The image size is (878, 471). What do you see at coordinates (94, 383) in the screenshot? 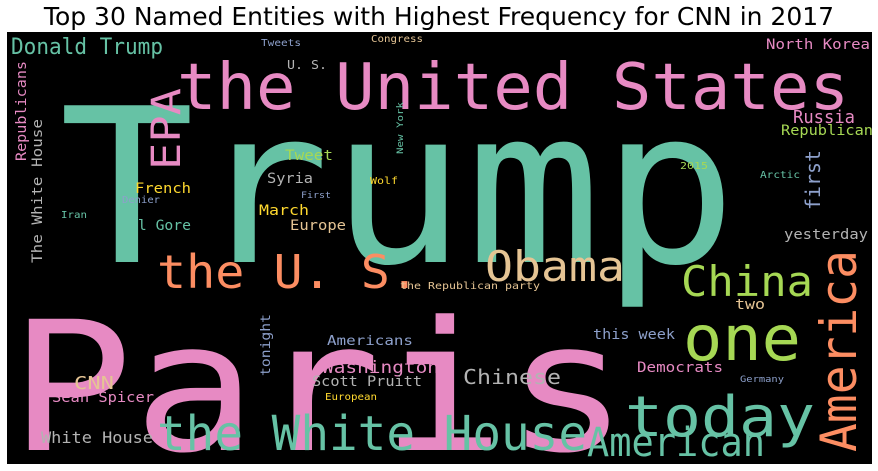
I see `word-cnn: CNN` at bounding box center [94, 383].